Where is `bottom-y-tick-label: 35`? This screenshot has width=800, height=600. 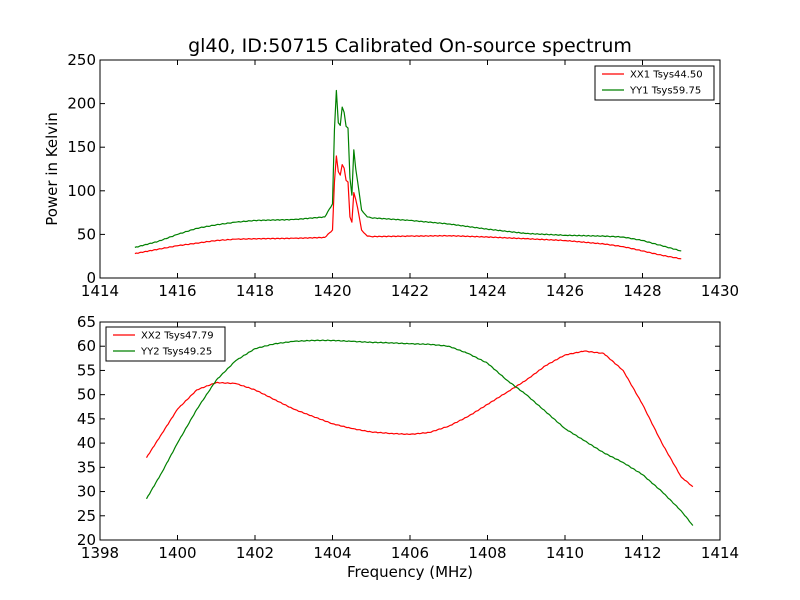
bottom-y-tick-label: 35 is located at coordinates (86, 467).